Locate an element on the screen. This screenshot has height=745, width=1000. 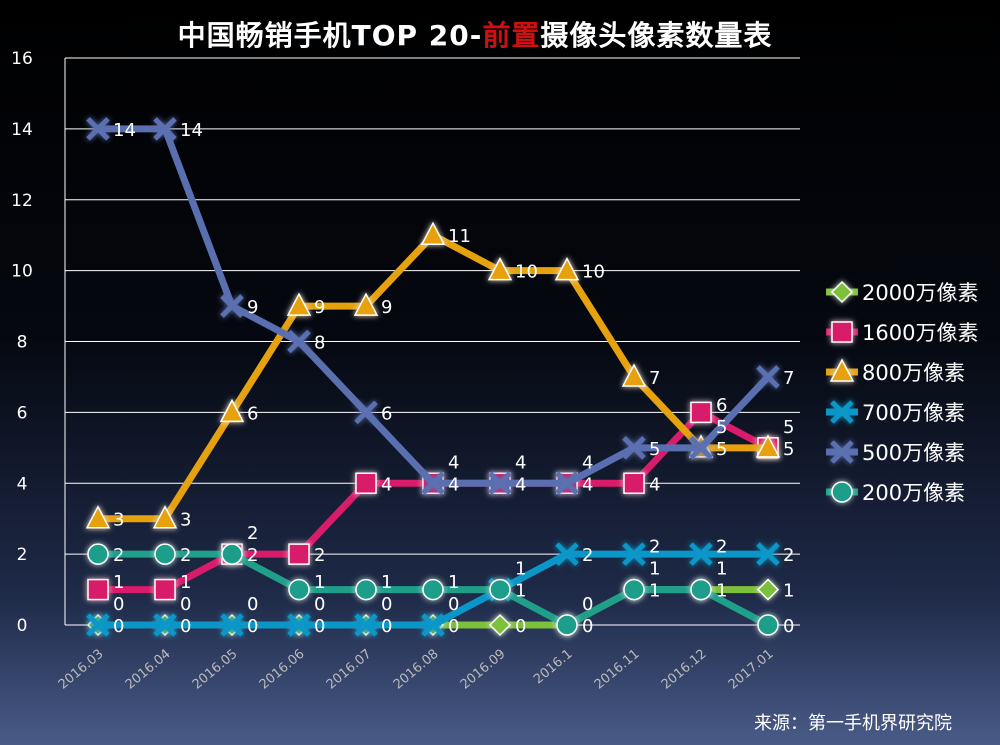
x-tick-label: 2017.01 is located at coordinates (751, 670).